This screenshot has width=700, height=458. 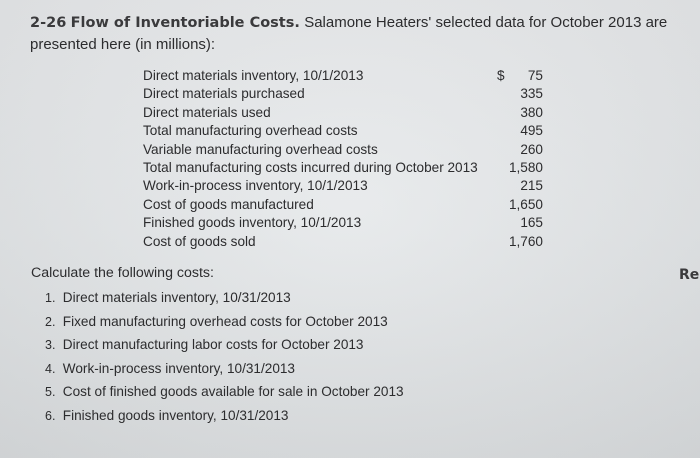 What do you see at coordinates (228, 204) in the screenshot?
I see `data-label: Cost of goods manufactured` at bounding box center [228, 204].